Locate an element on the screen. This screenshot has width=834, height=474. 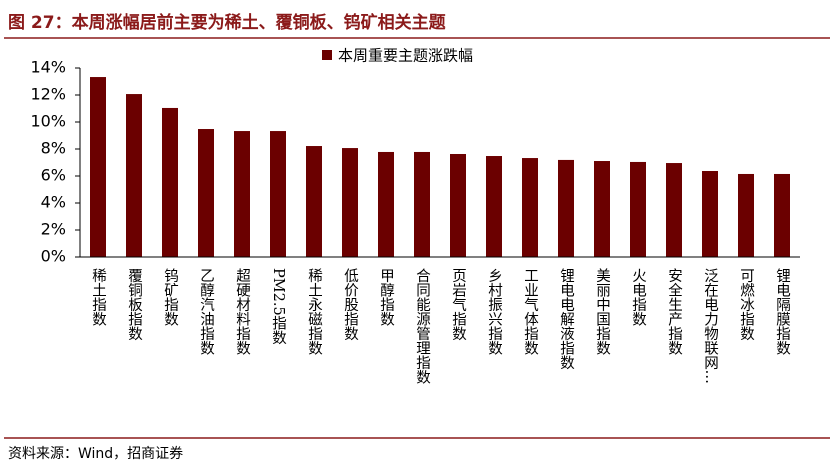
x-tick-label: 甲醇指数 is located at coordinates (386, 297).